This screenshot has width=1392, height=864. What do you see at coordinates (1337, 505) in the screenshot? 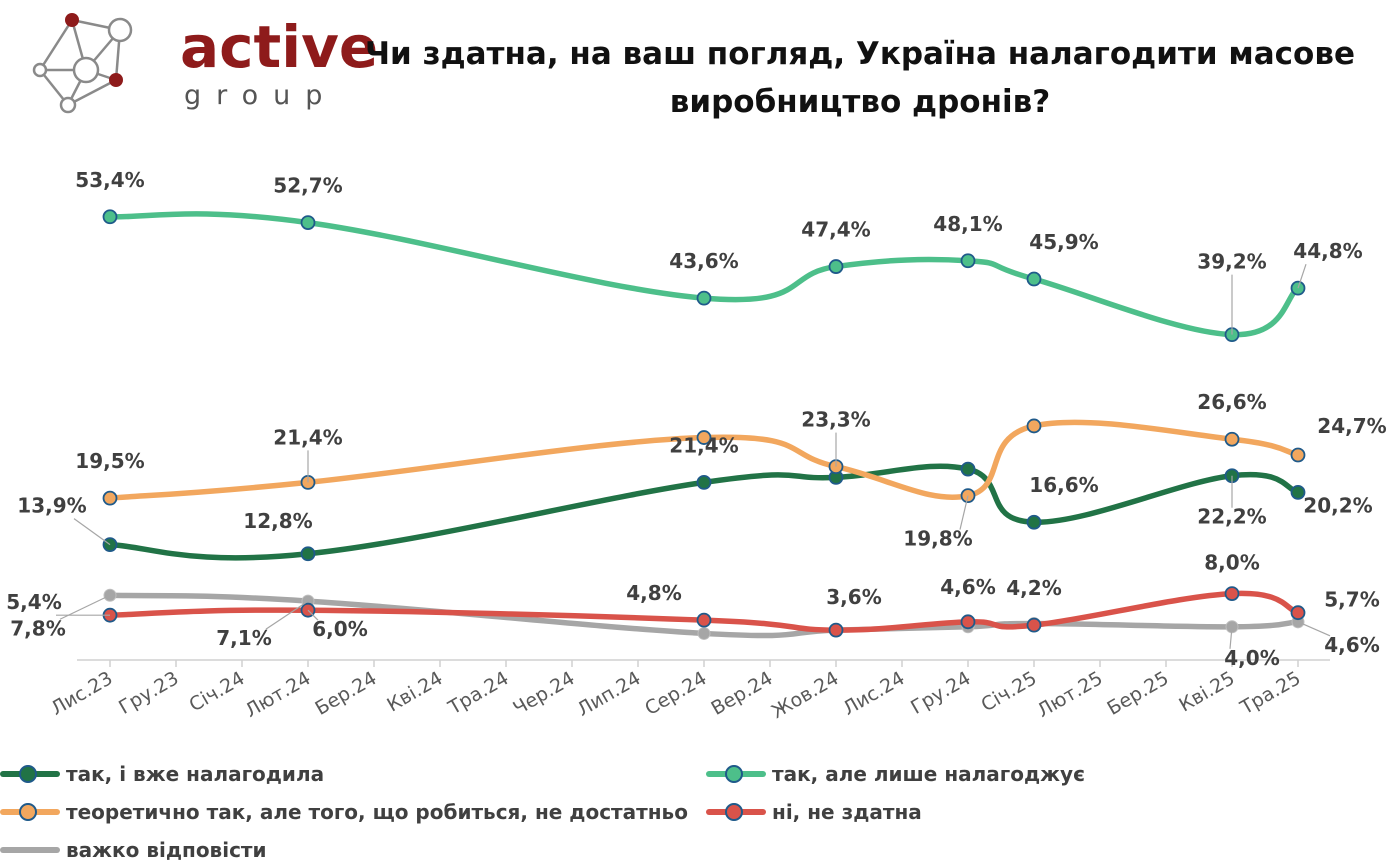
I see `data-label-green-dark: 20,2%` at bounding box center [1337, 505].